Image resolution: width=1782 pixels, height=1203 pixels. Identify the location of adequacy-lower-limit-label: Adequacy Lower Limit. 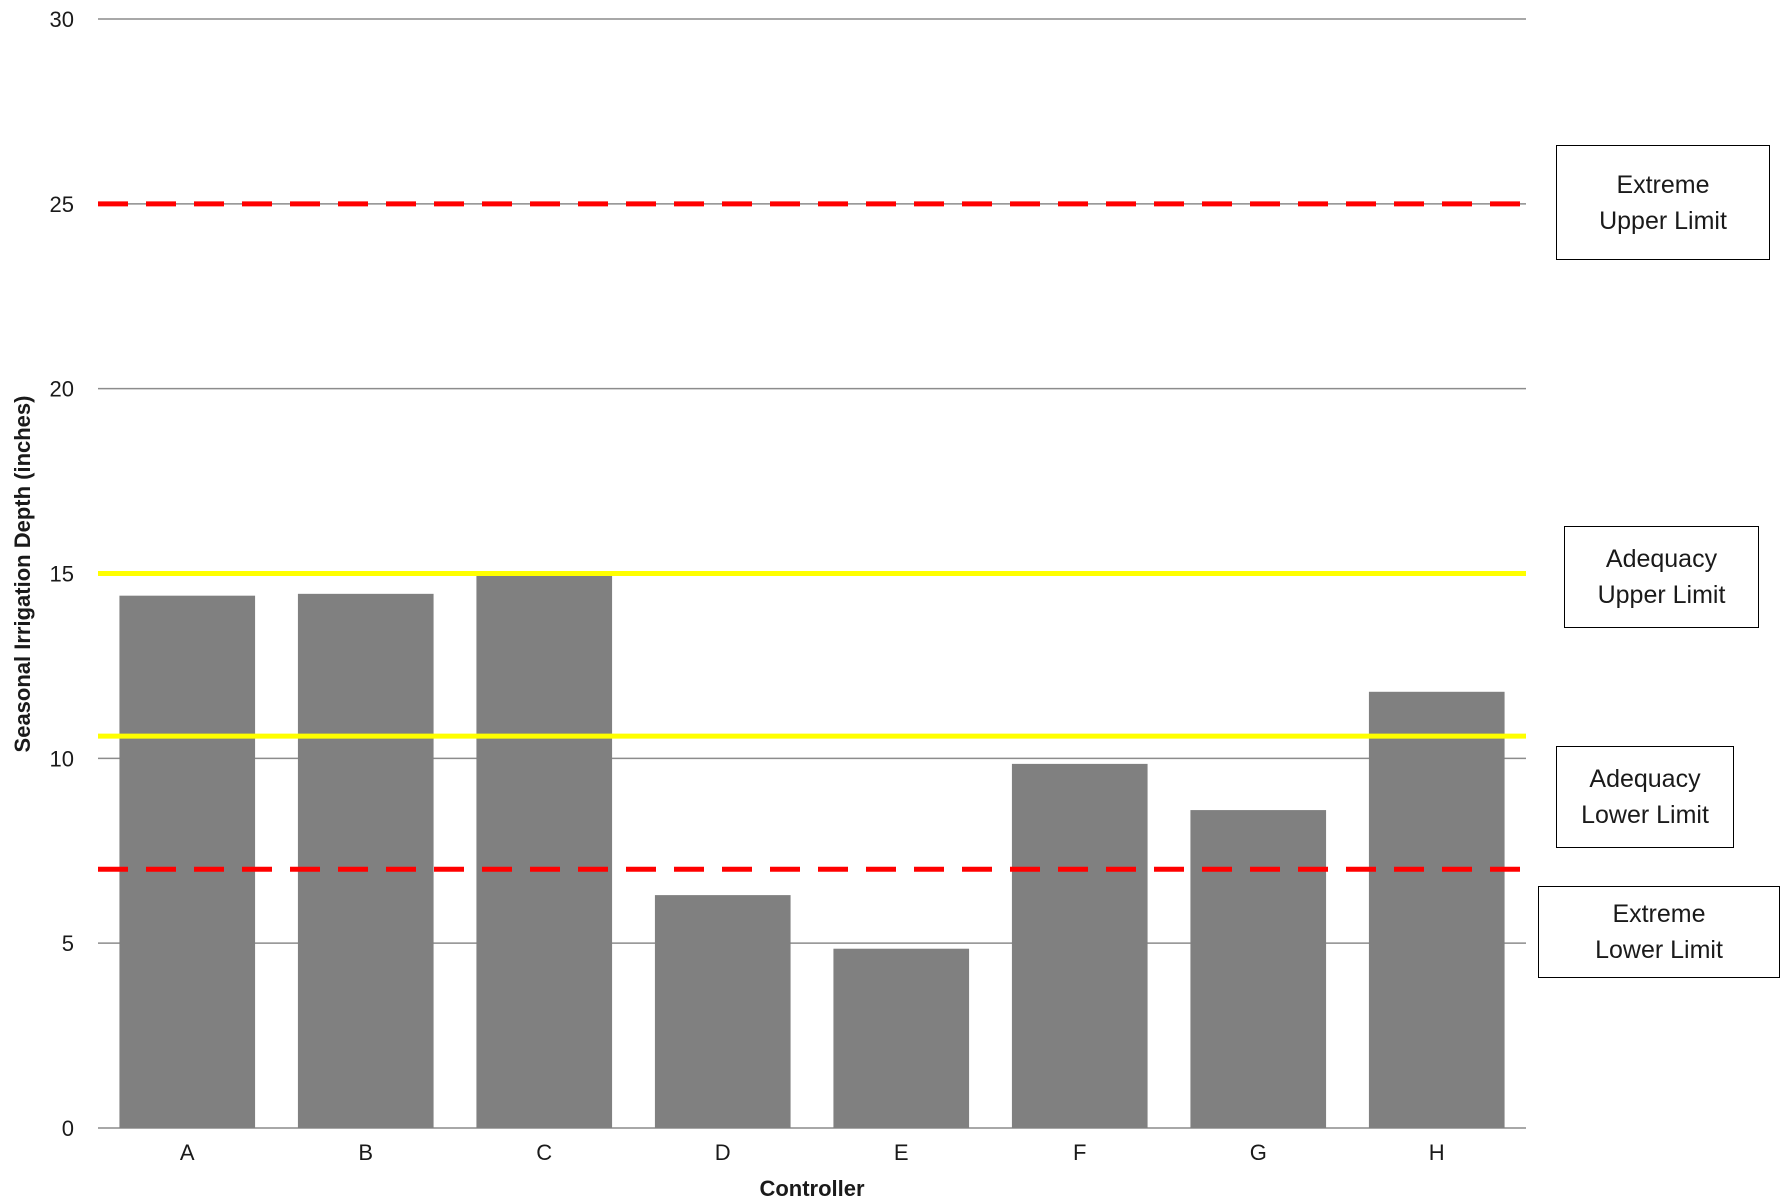
(1645, 797).